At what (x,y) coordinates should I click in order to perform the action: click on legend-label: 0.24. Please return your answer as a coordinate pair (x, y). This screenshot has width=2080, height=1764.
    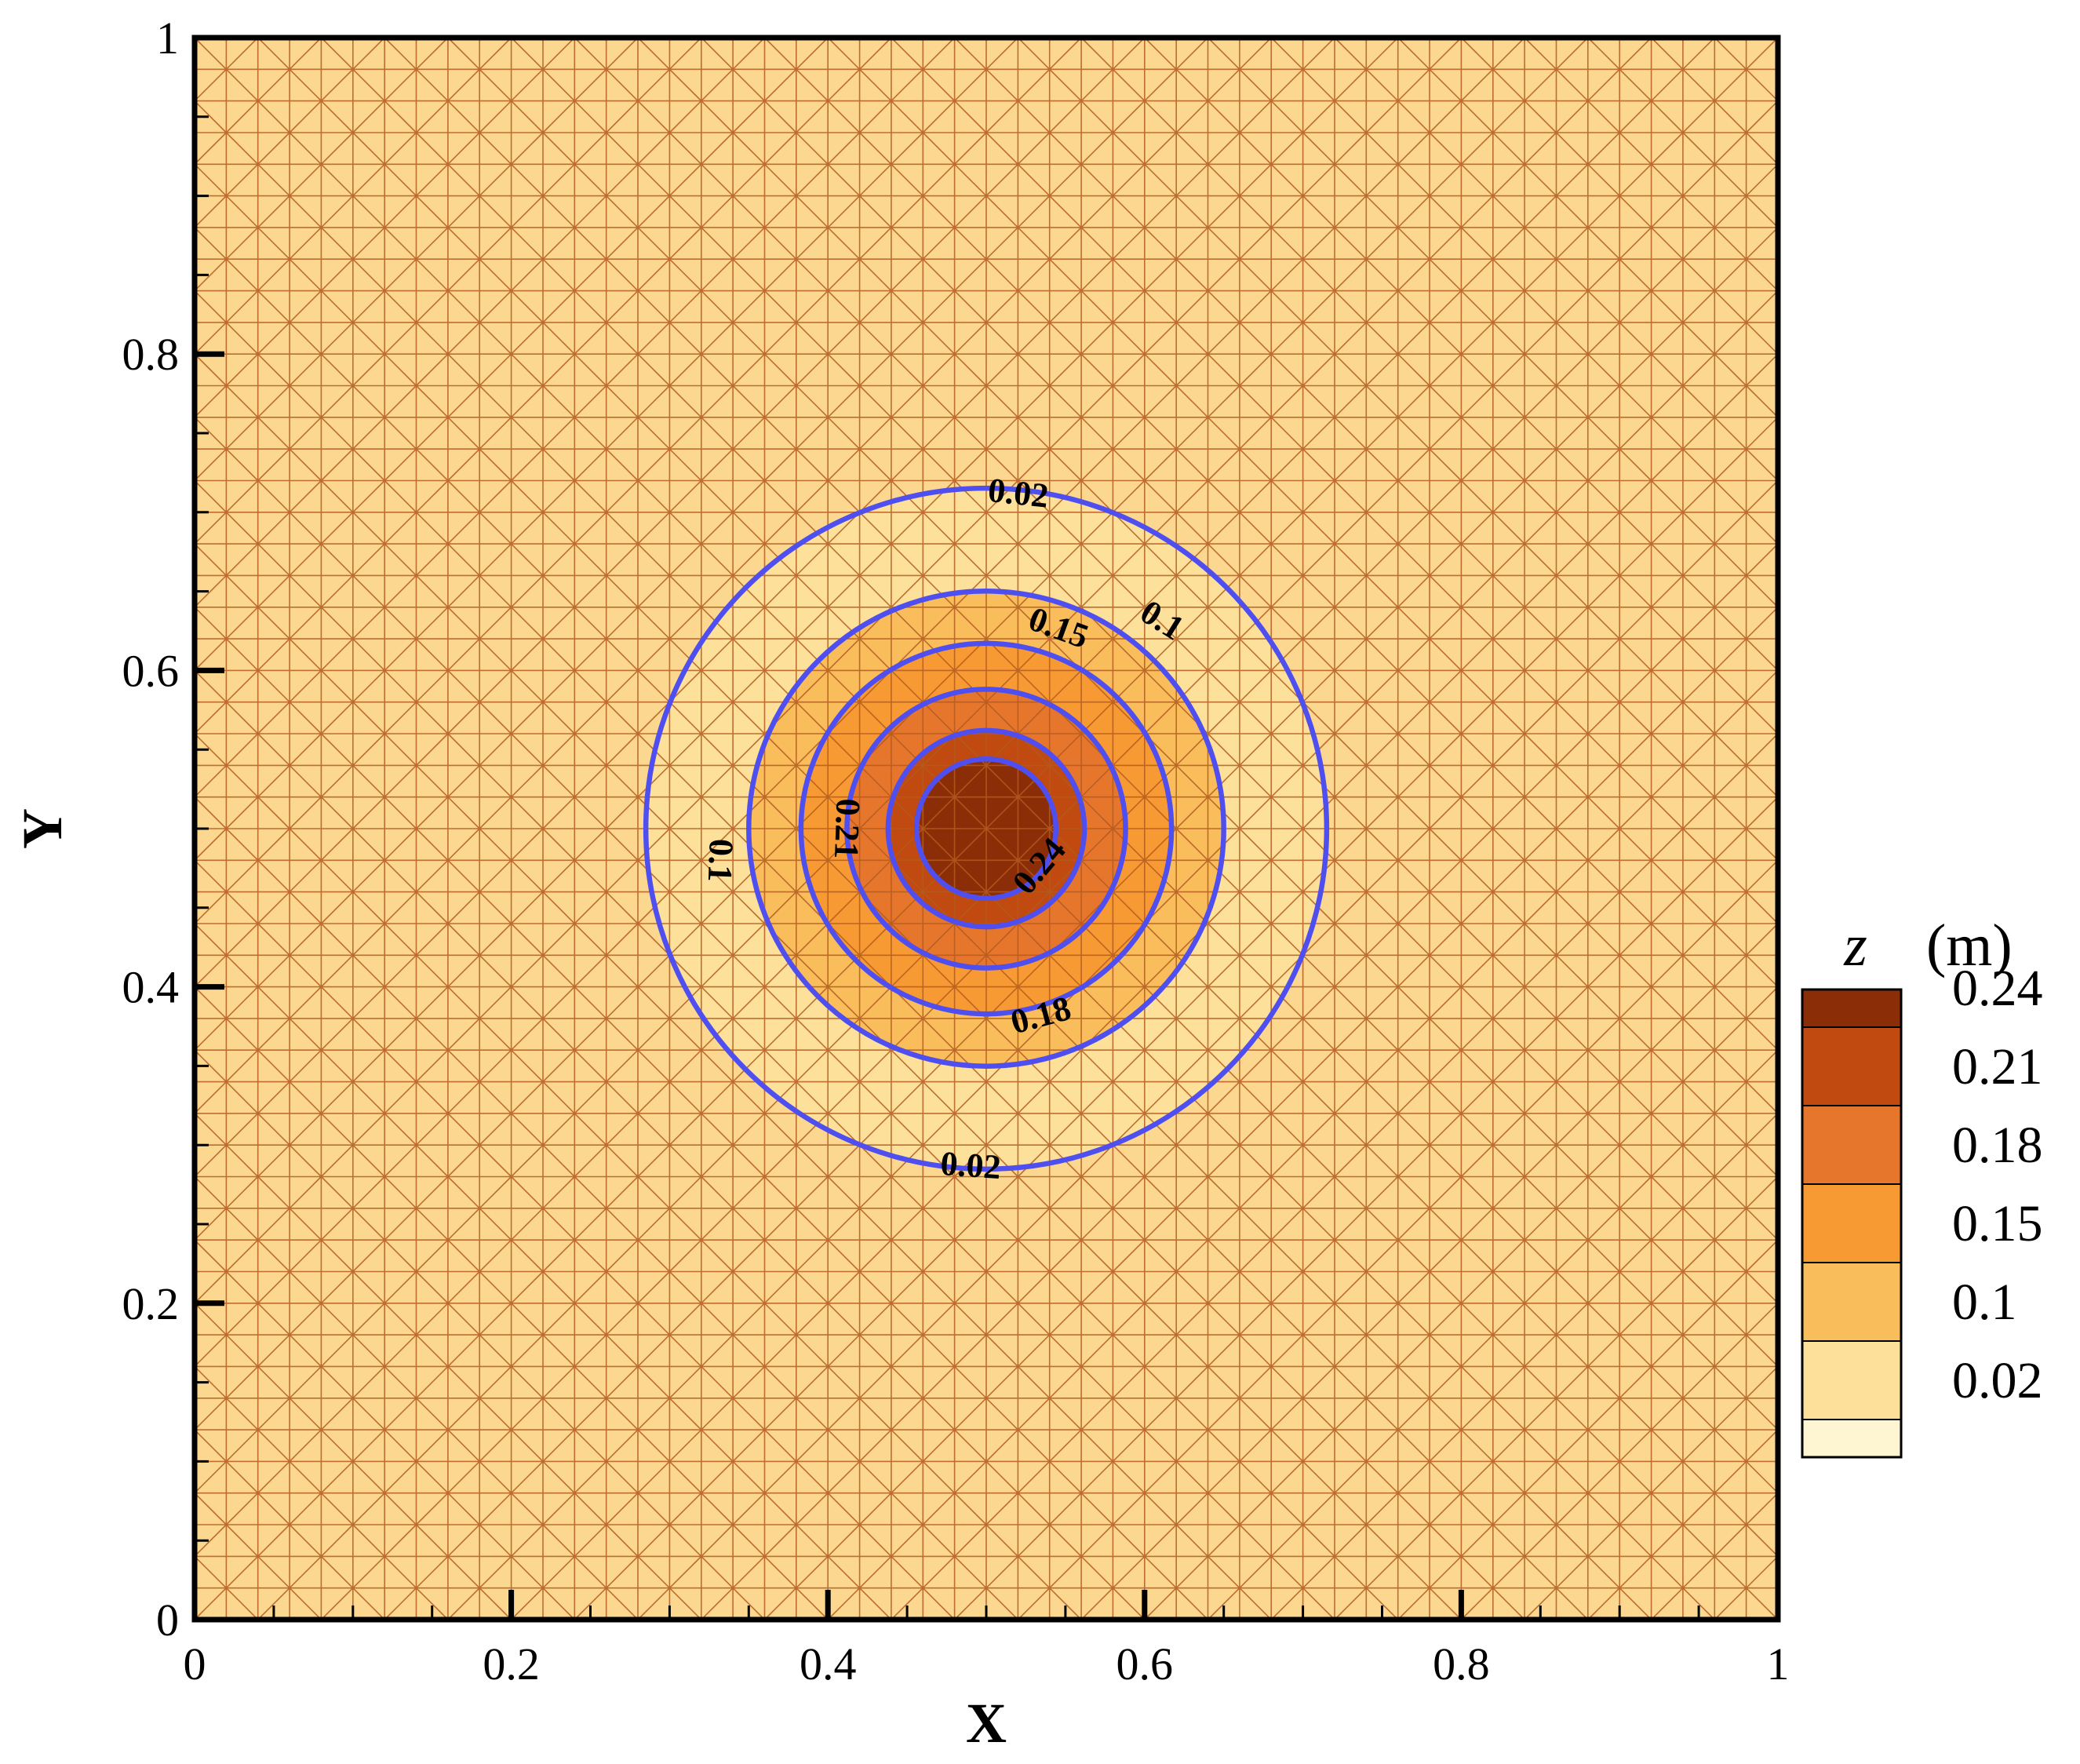
    Looking at the image, I should click on (1997, 988).